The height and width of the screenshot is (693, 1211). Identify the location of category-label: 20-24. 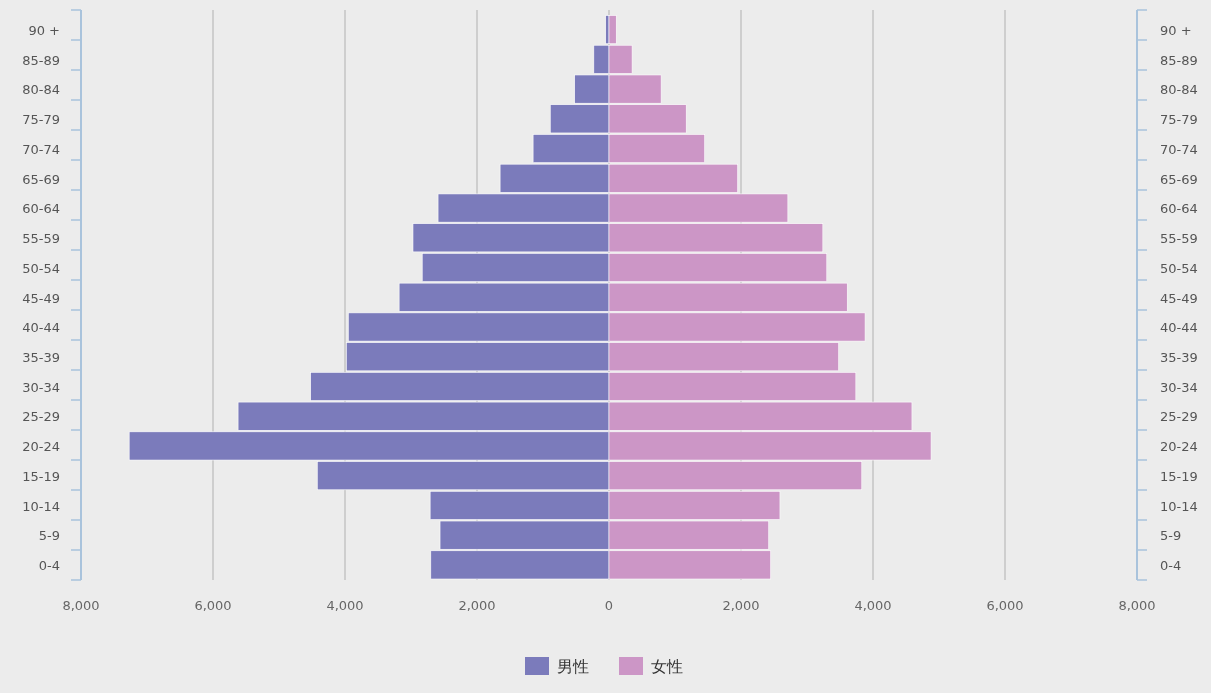
(1179, 447).